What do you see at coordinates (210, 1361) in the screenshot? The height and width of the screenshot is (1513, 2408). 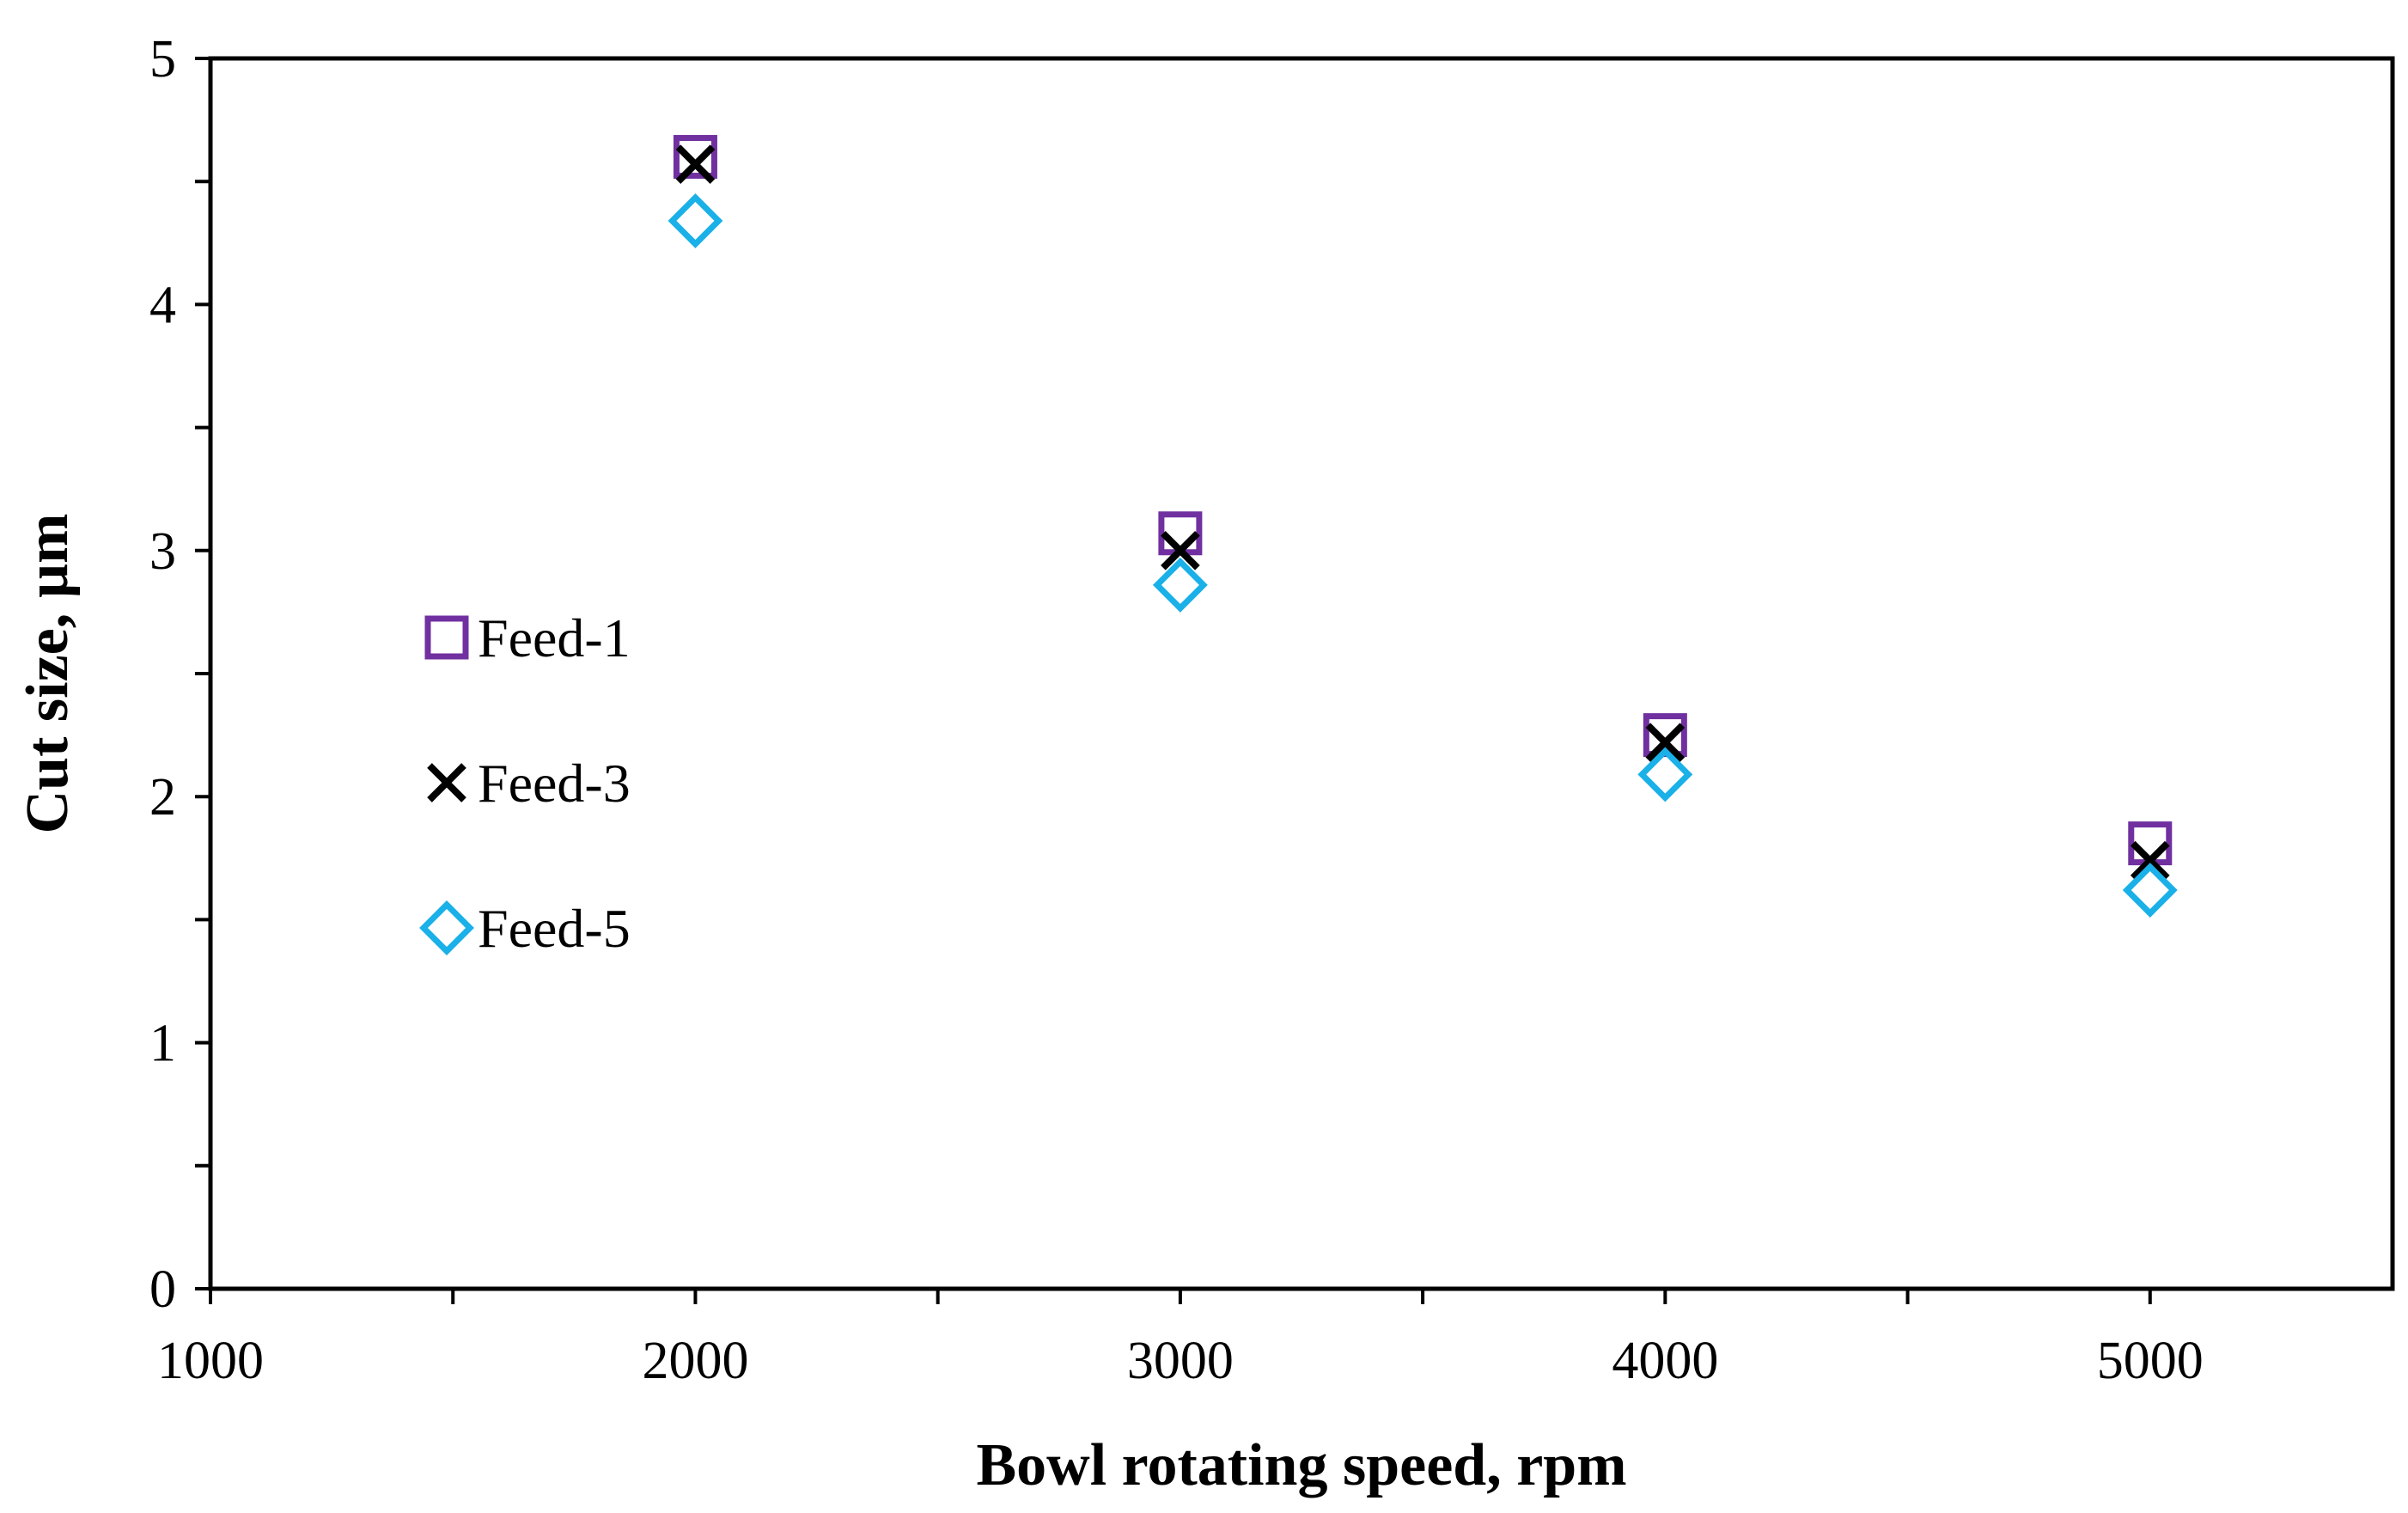 I see `x-tick-label: 1000` at bounding box center [210, 1361].